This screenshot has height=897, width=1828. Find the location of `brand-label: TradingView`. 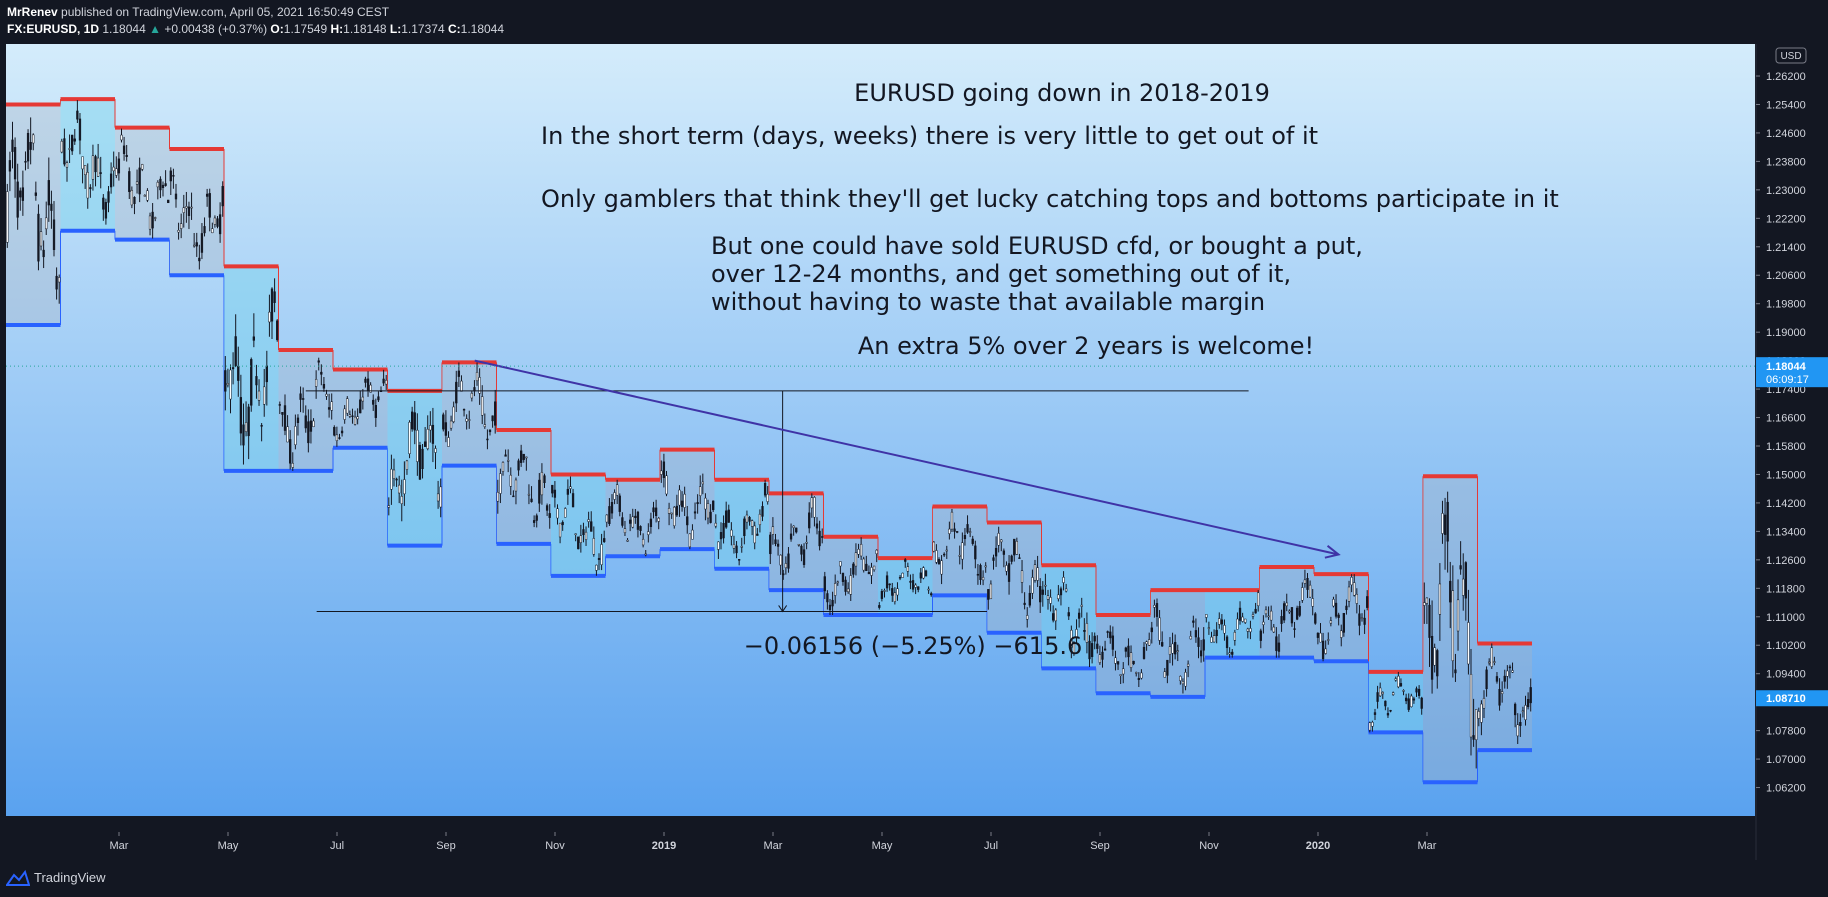

brand-label: TradingView is located at coordinates (70, 877).